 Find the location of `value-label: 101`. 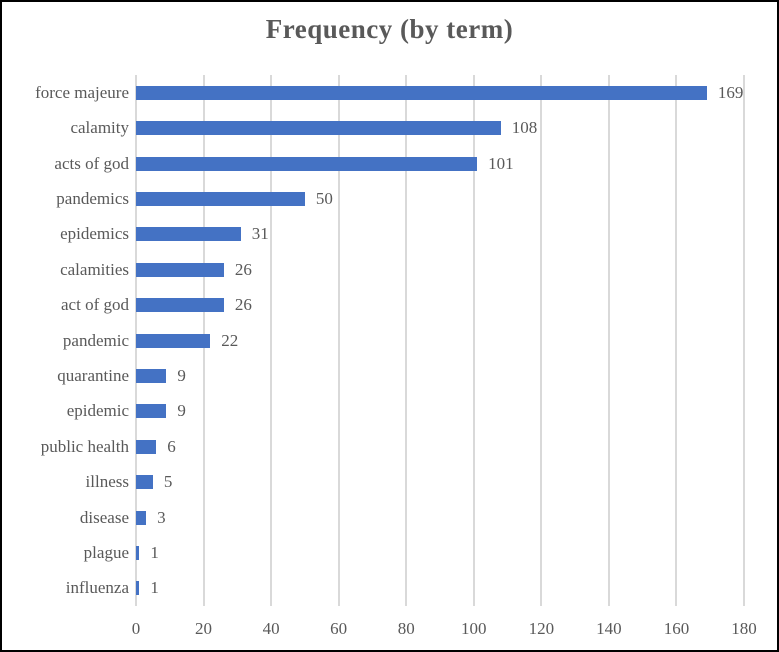

value-label: 101 is located at coordinates (501, 163).